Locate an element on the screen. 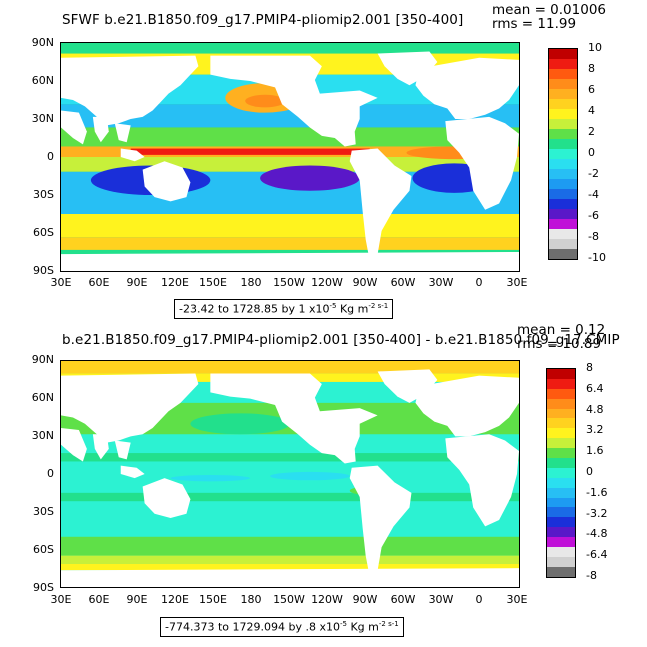 The height and width of the screenshot is (647, 647). lon-label: 120W is located at coordinates (327, 599).